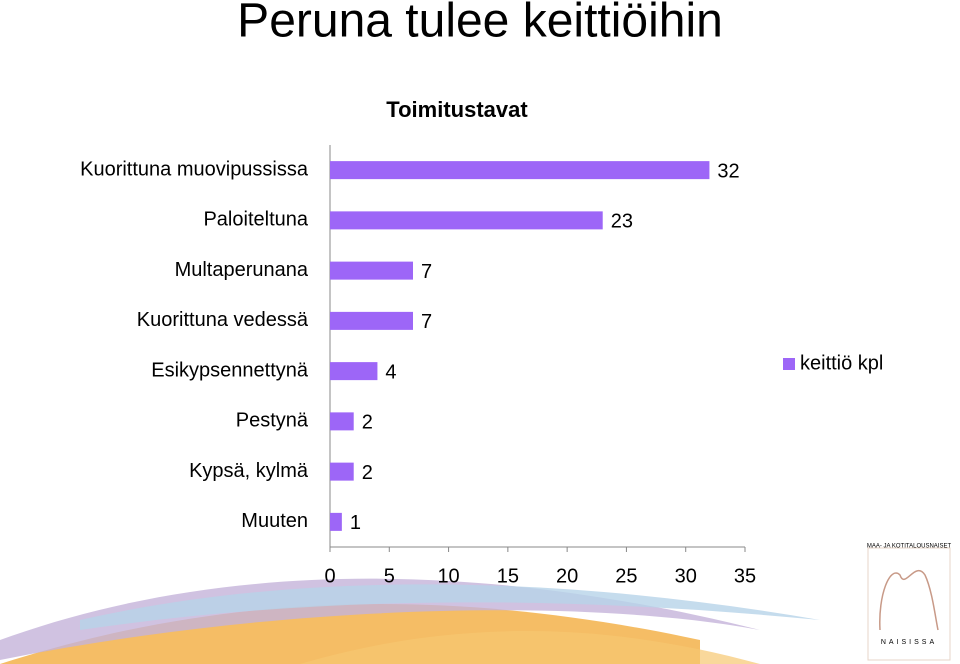 The image size is (960, 664). What do you see at coordinates (230, 370) in the screenshot?
I see `y-tick-label: Esikypsennettynä` at bounding box center [230, 370].